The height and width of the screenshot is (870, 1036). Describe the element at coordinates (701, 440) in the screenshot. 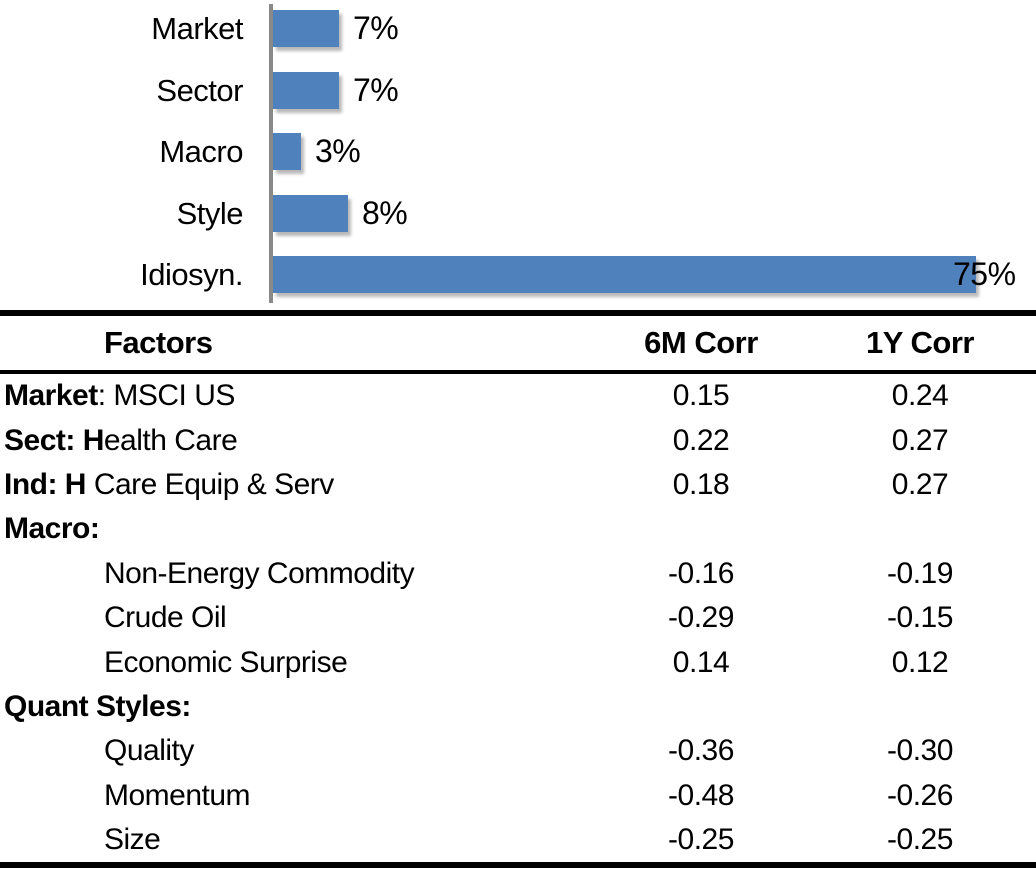

I see `corr-6m-cell: 0.22` at that location.